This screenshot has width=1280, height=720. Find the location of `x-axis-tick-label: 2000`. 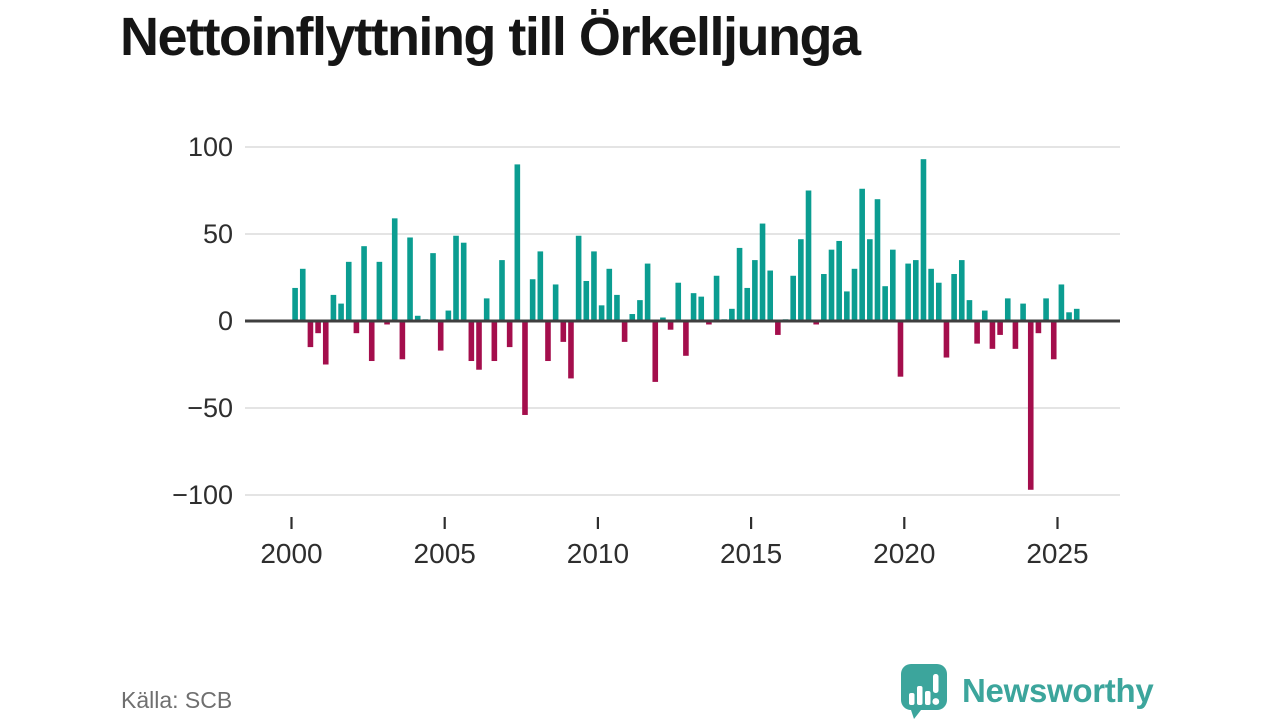

x-axis-tick-label: 2000 is located at coordinates (291, 553).